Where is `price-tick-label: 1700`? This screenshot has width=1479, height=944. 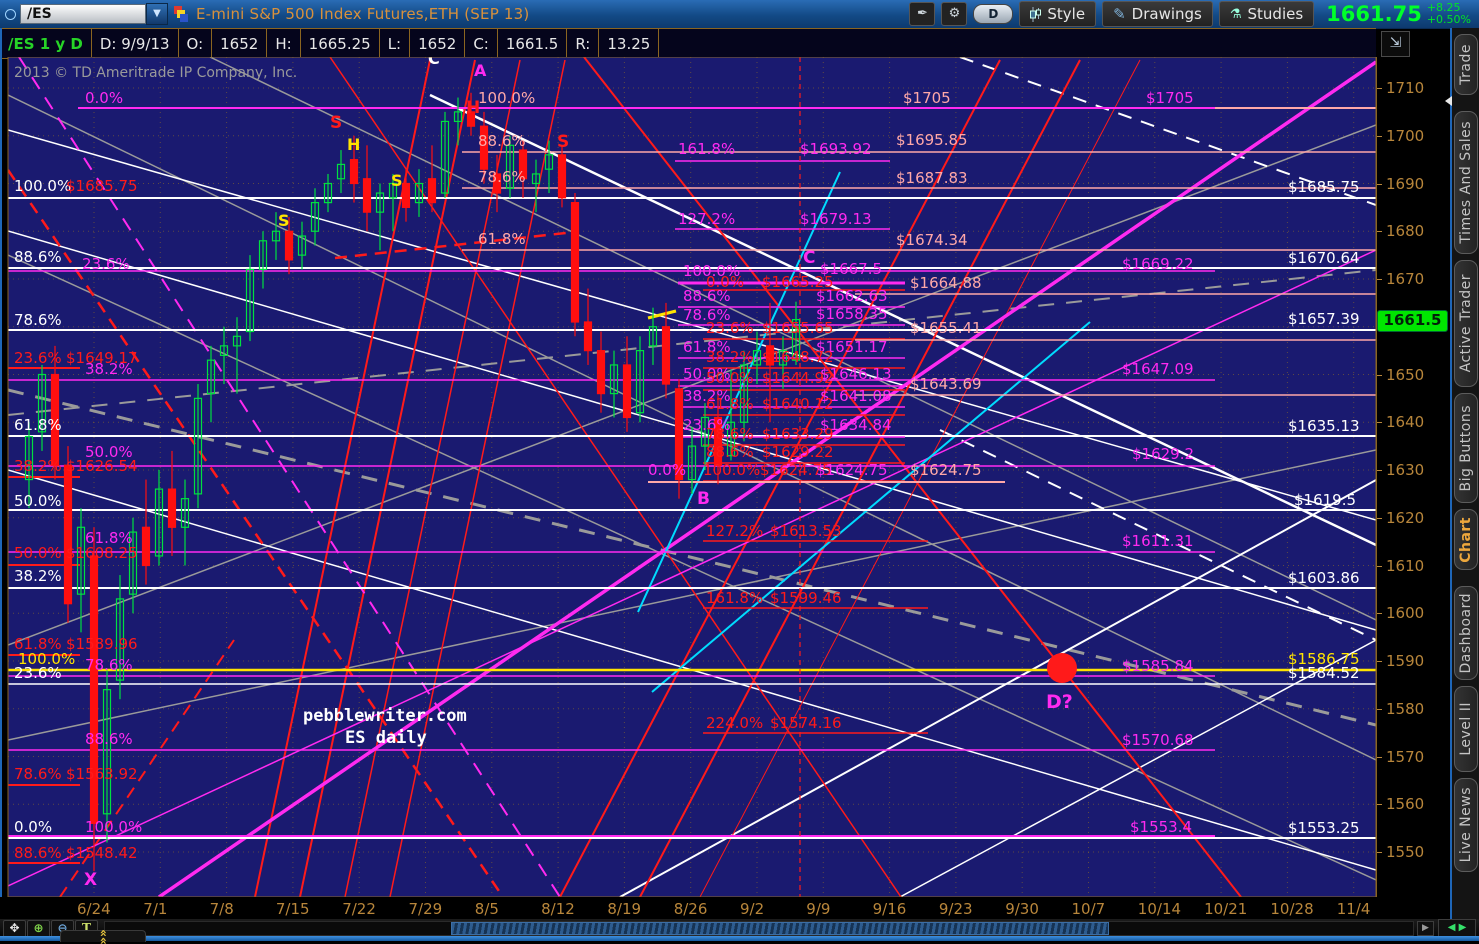
price-tick-label: 1700 is located at coordinates (1405, 135).